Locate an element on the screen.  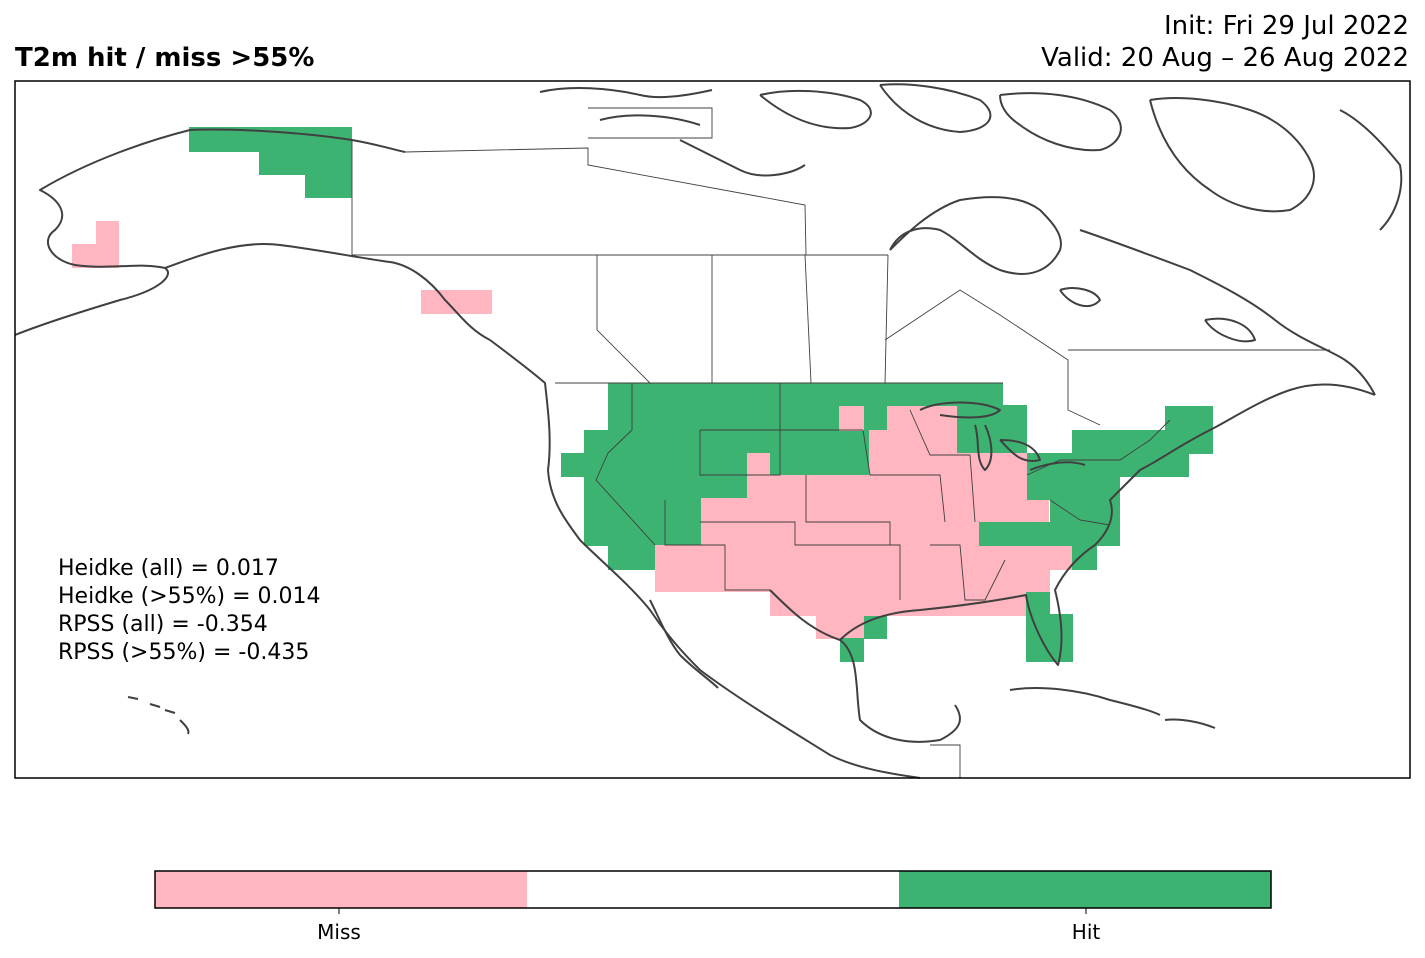
oklahoma-texas-border is located at coordinates (800, 560).